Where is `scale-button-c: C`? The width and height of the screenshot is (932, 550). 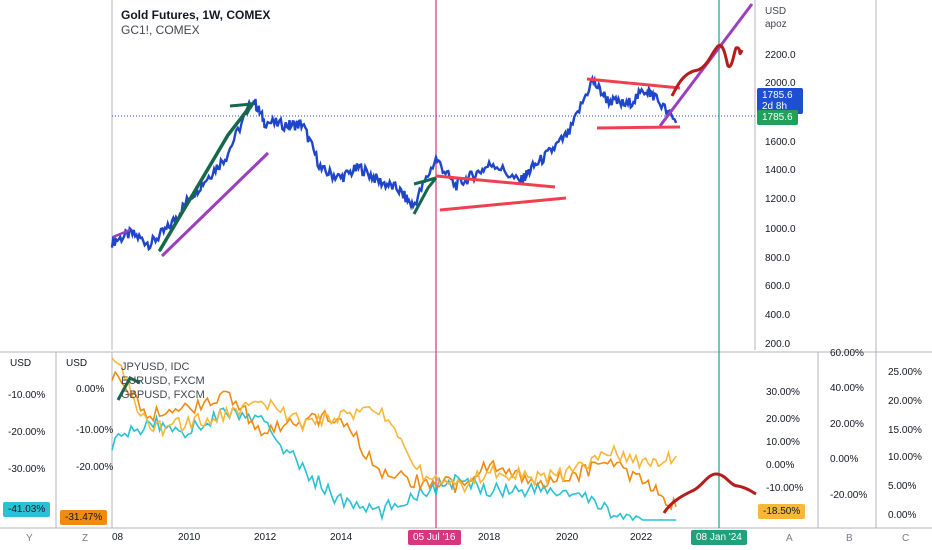 scale-button-c: C is located at coordinates (906, 538).